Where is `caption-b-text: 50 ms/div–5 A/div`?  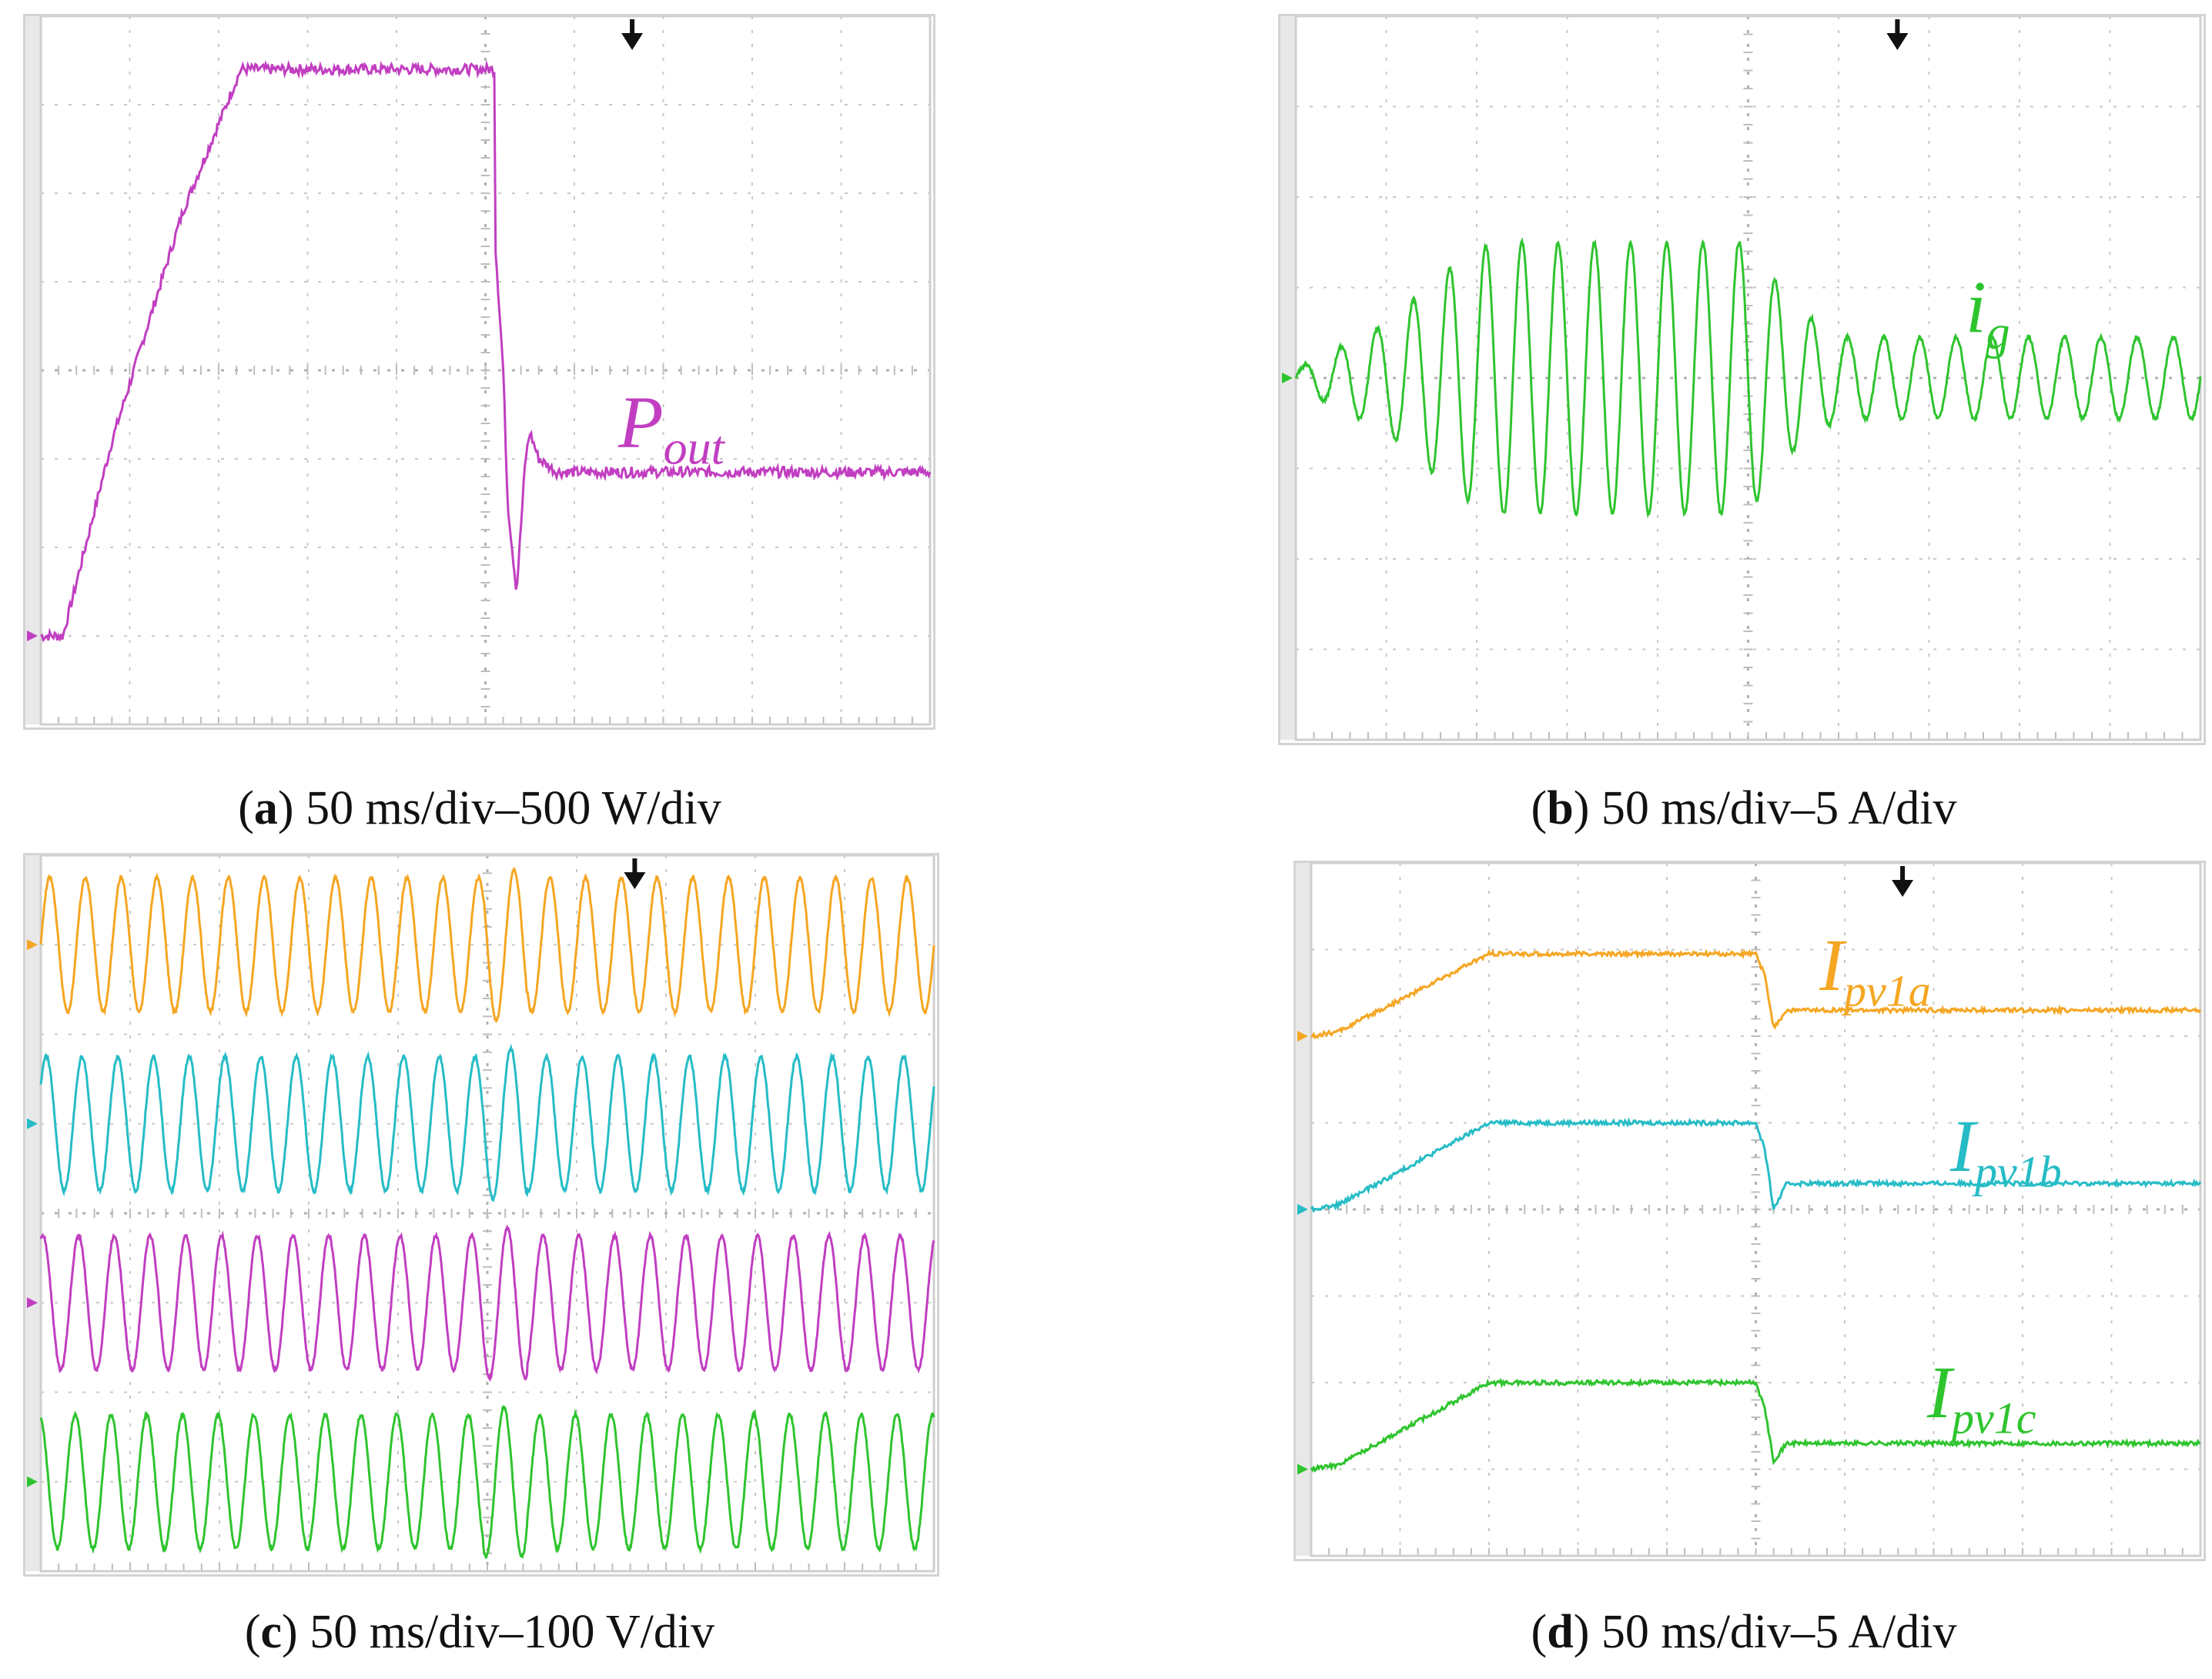
caption-b-text: 50 ms/div–5 A/div is located at coordinates (1779, 808).